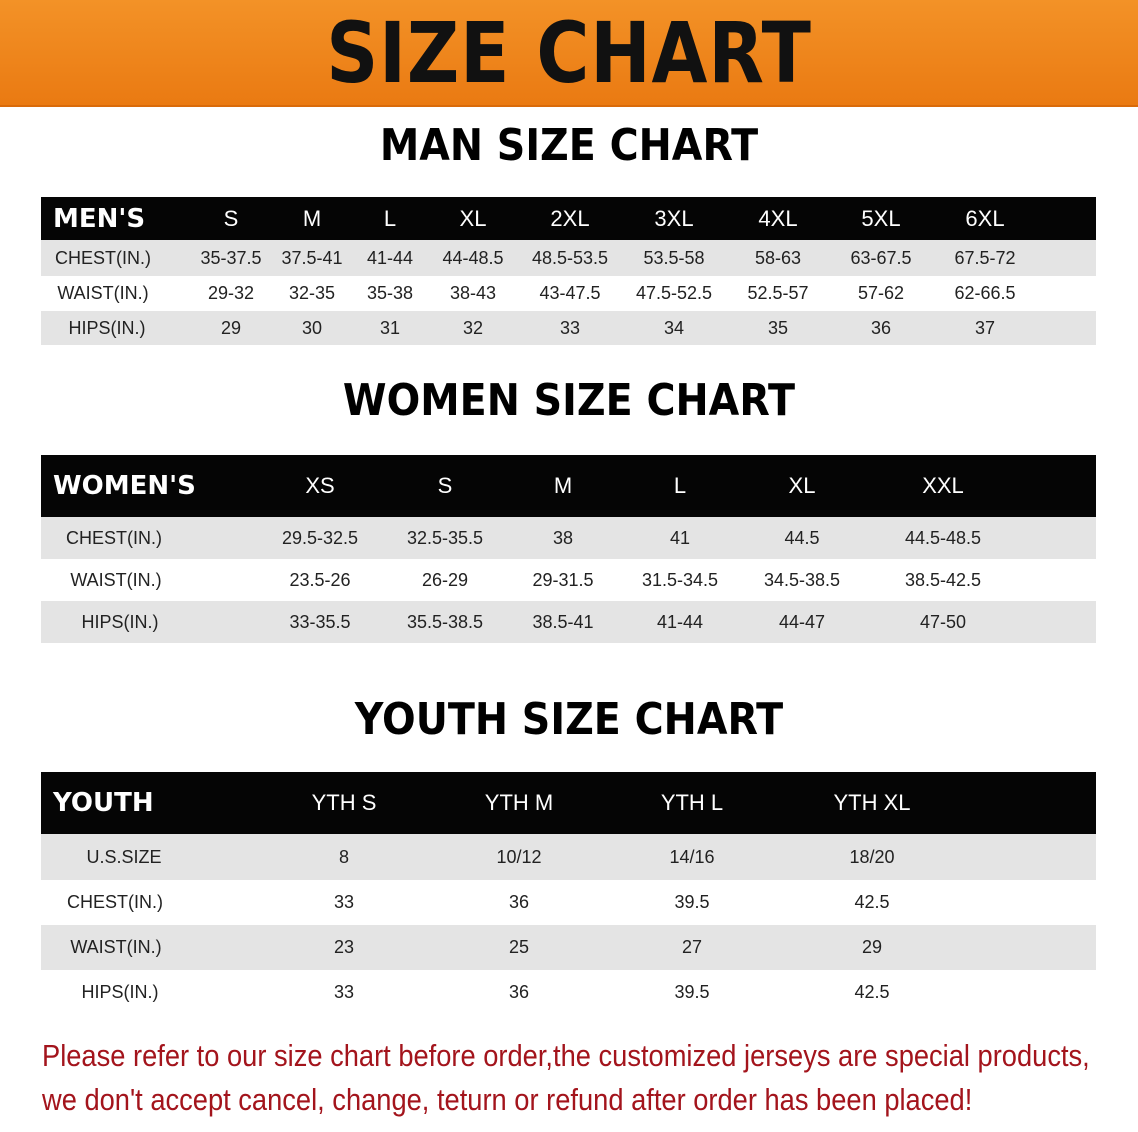 The width and height of the screenshot is (1138, 1132). What do you see at coordinates (344, 802) in the screenshot?
I see `size-header-cell: YTH S` at bounding box center [344, 802].